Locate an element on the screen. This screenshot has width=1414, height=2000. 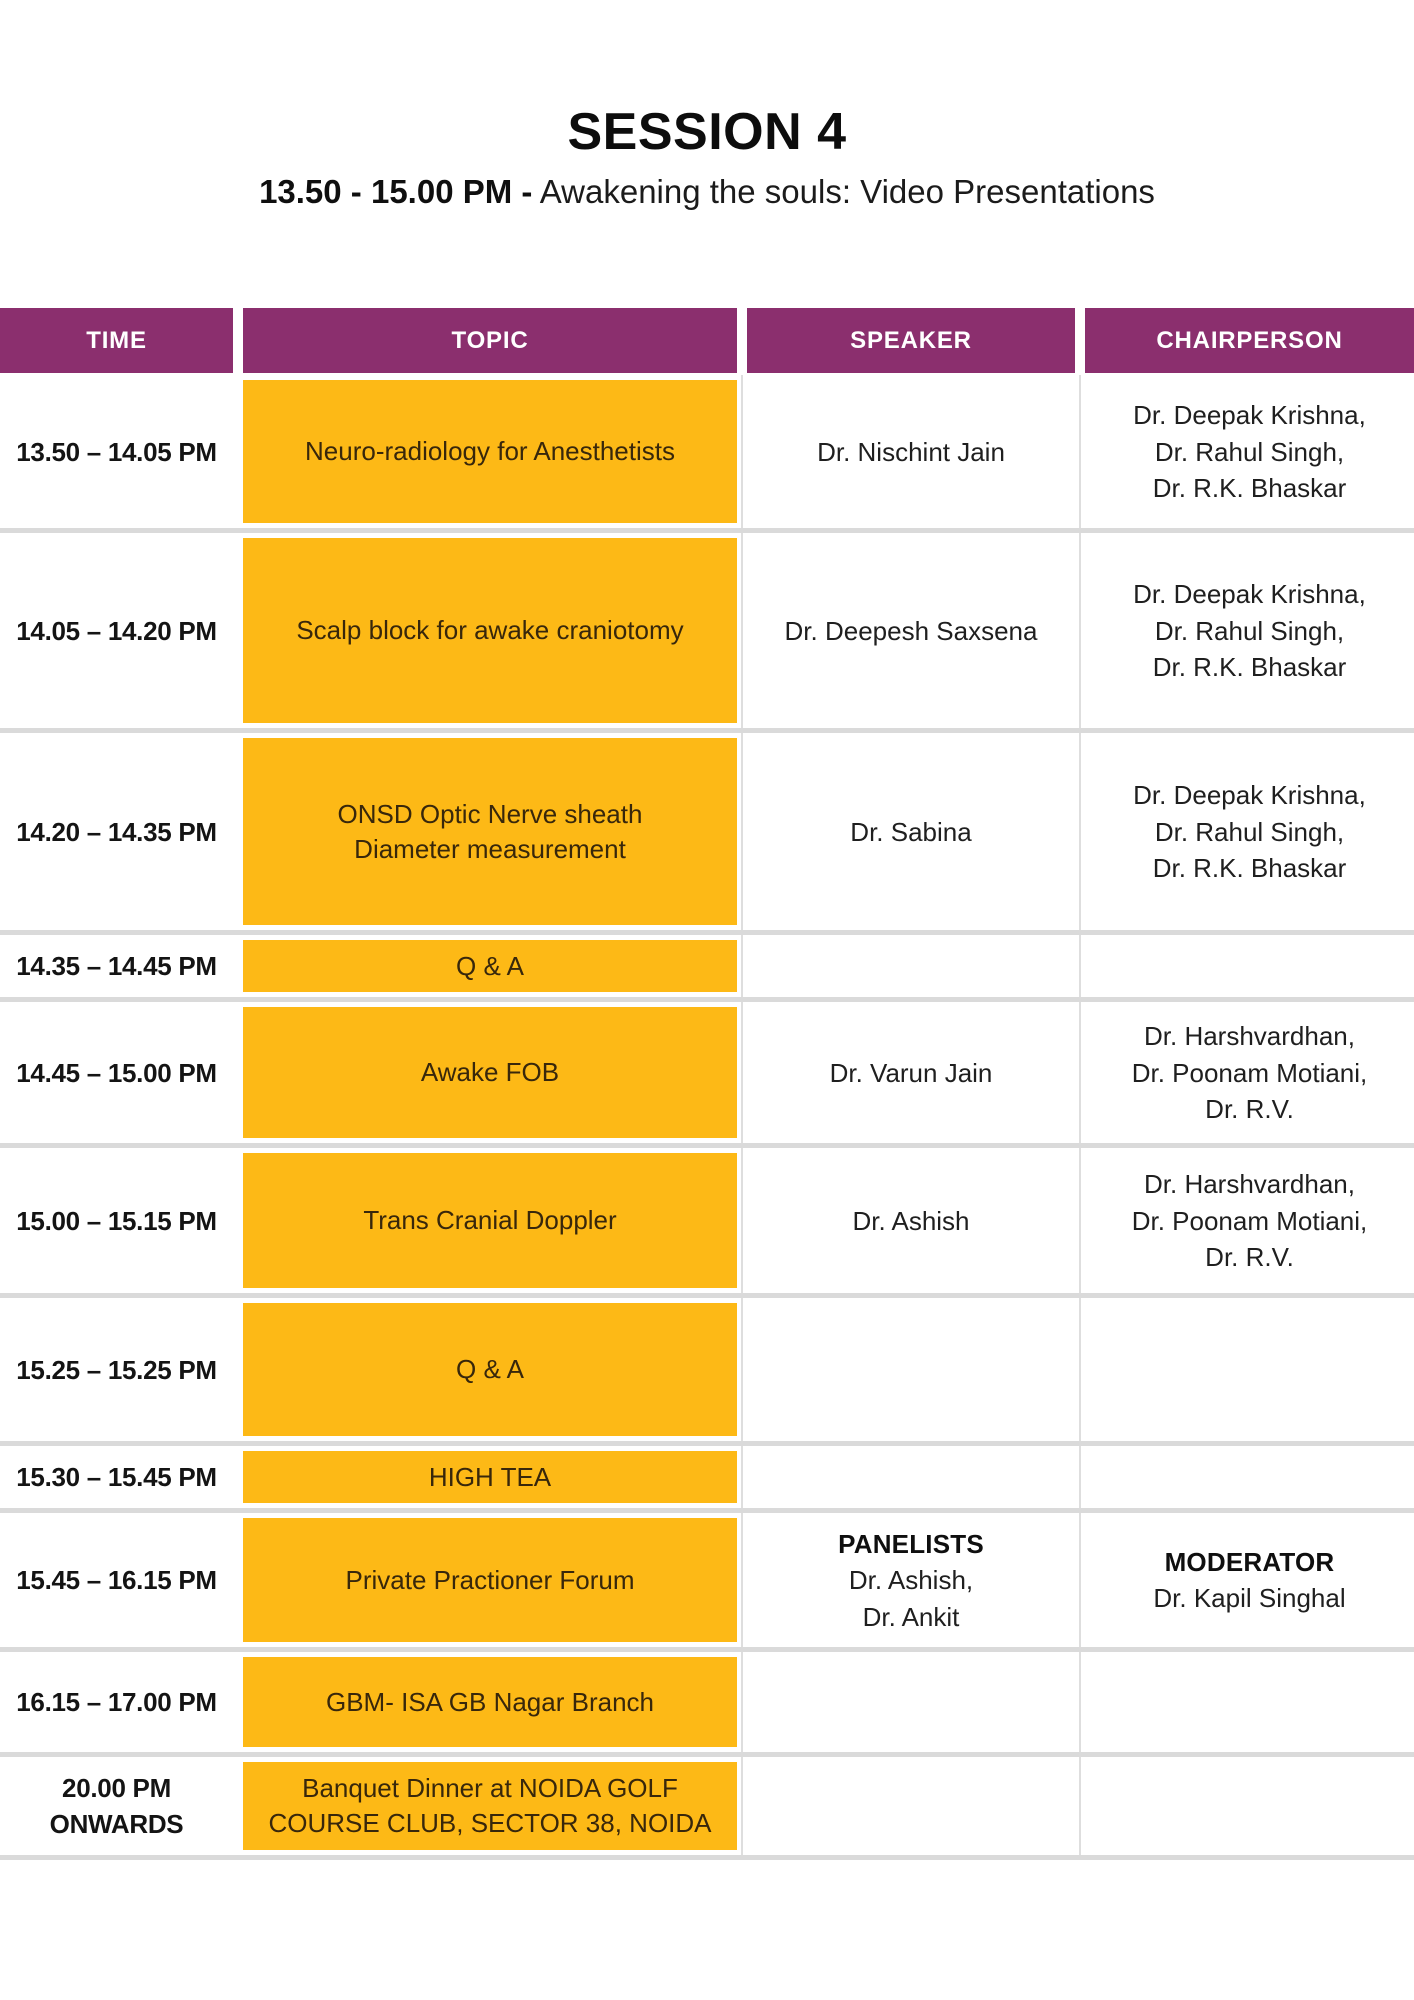
speaker-cell: Dr. Ashish is located at coordinates (914, 1221).